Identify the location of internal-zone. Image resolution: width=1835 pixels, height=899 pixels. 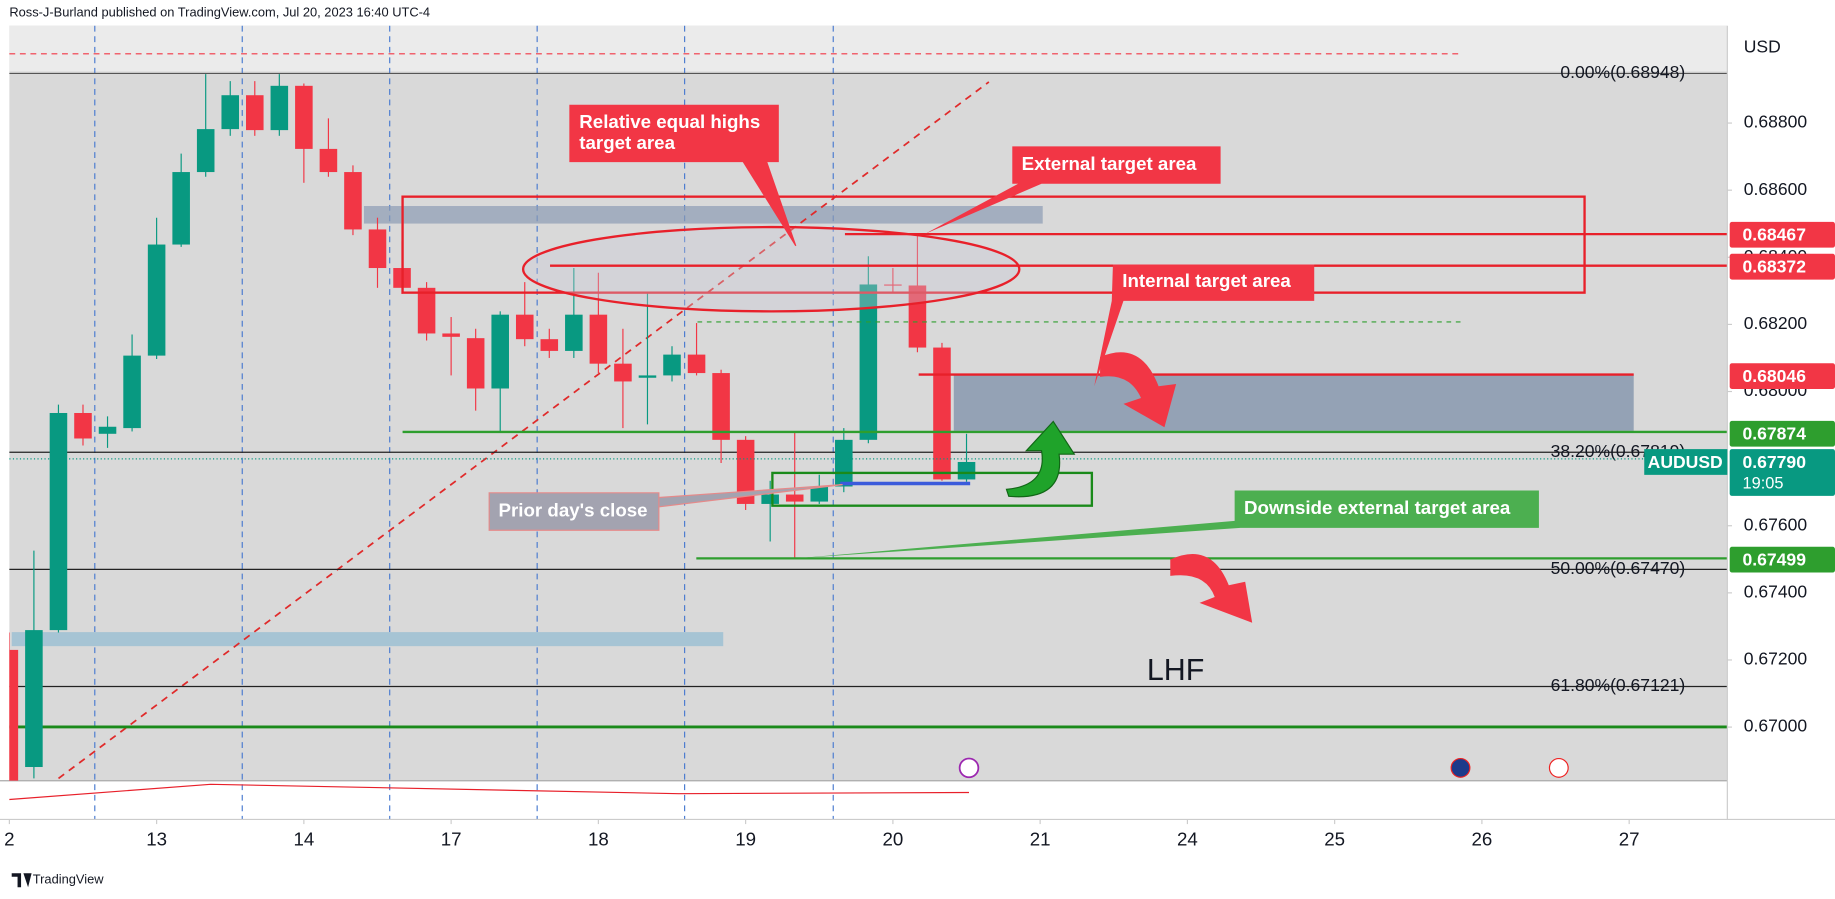
(1293, 402).